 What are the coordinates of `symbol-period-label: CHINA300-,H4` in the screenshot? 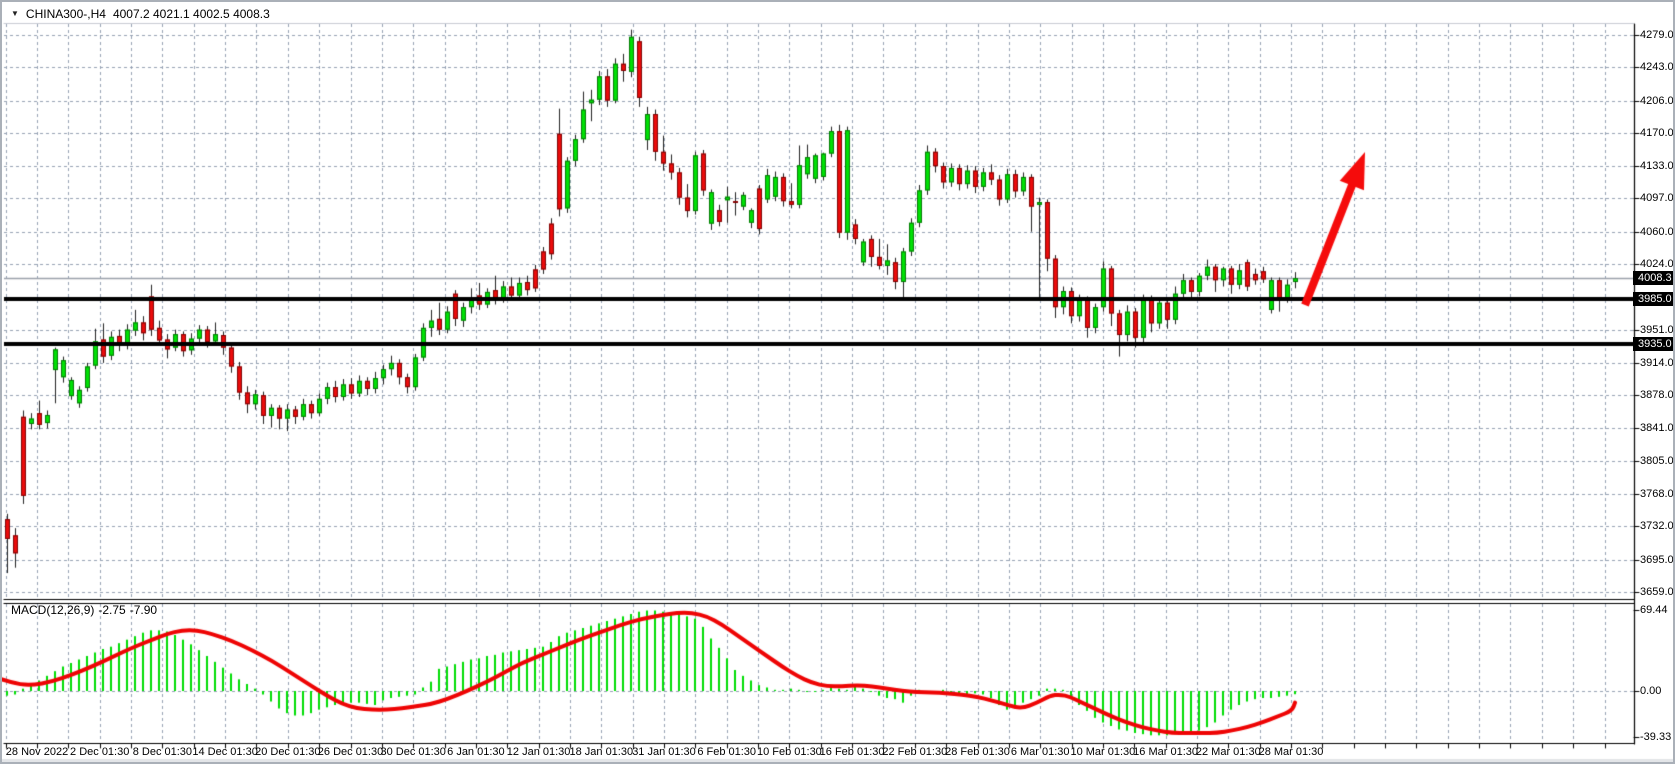 It's located at (65, 14).